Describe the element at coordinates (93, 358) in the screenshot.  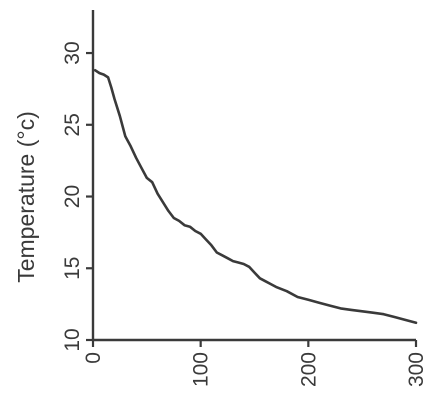
I see `x-tick-label: 0` at that location.